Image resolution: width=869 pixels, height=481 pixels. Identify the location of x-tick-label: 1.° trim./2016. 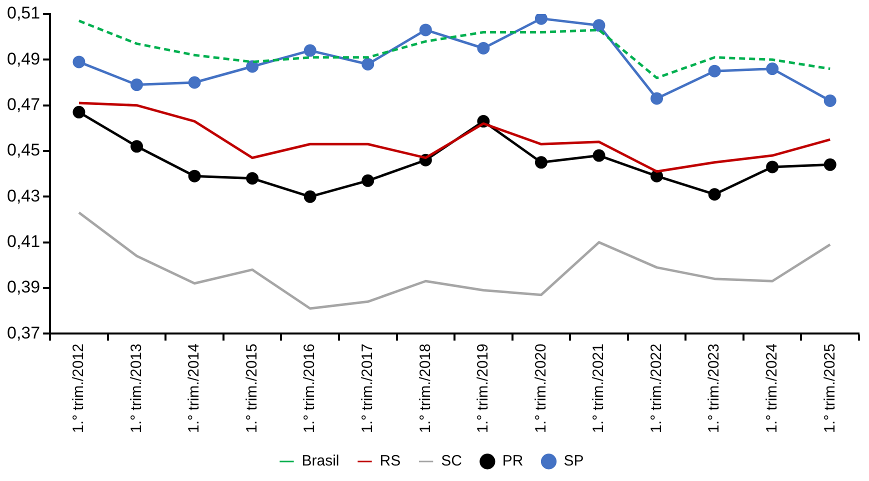
(309, 389).